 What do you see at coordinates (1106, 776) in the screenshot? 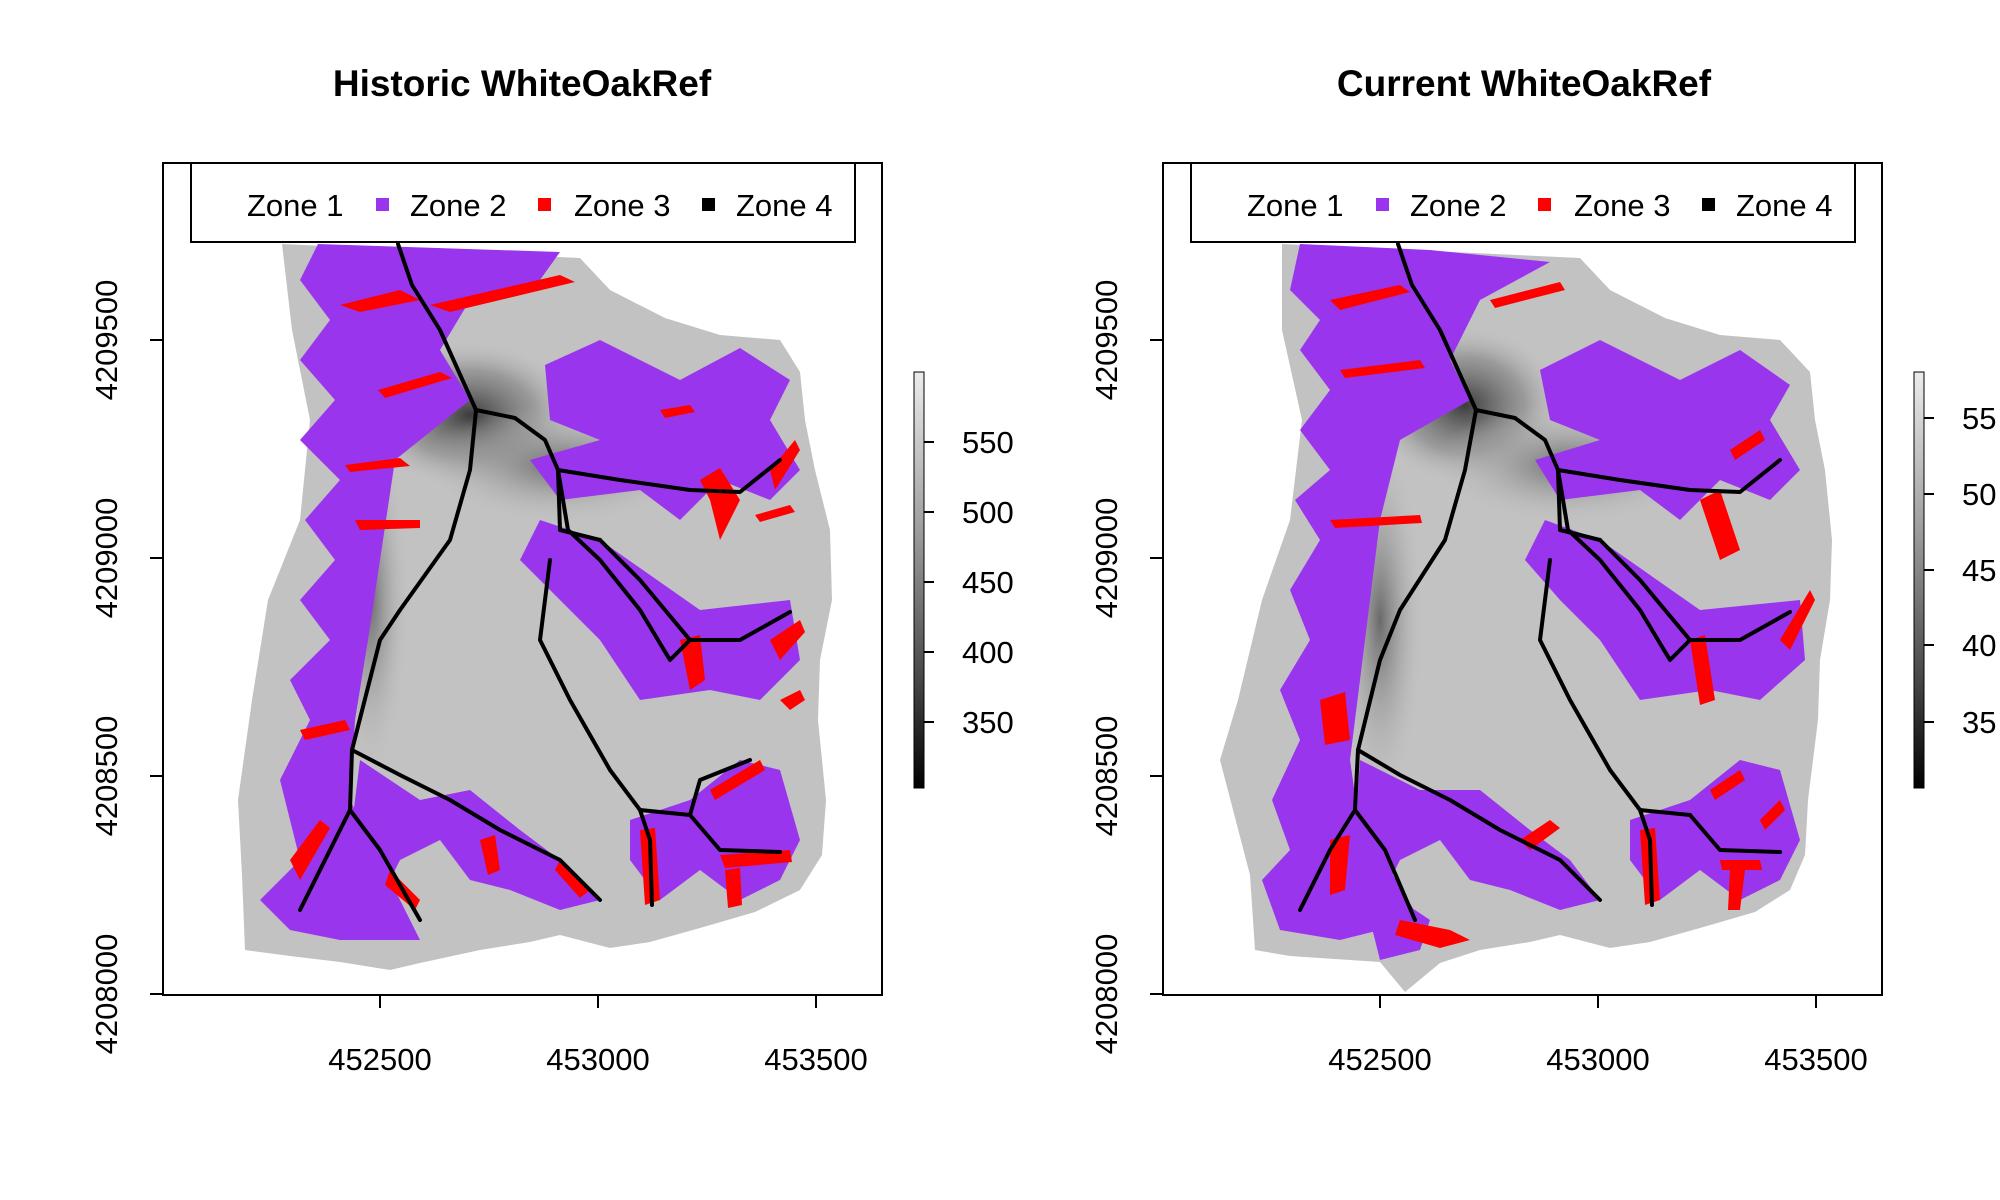
I see `current-y-tick: 4208500` at bounding box center [1106, 776].